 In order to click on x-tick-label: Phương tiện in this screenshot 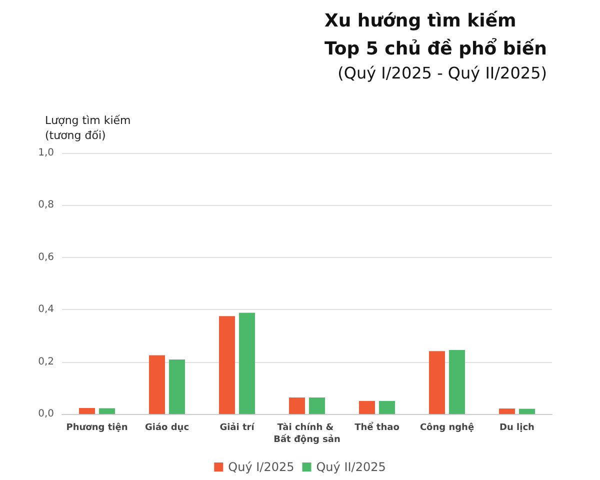, I will do `click(97, 427)`.